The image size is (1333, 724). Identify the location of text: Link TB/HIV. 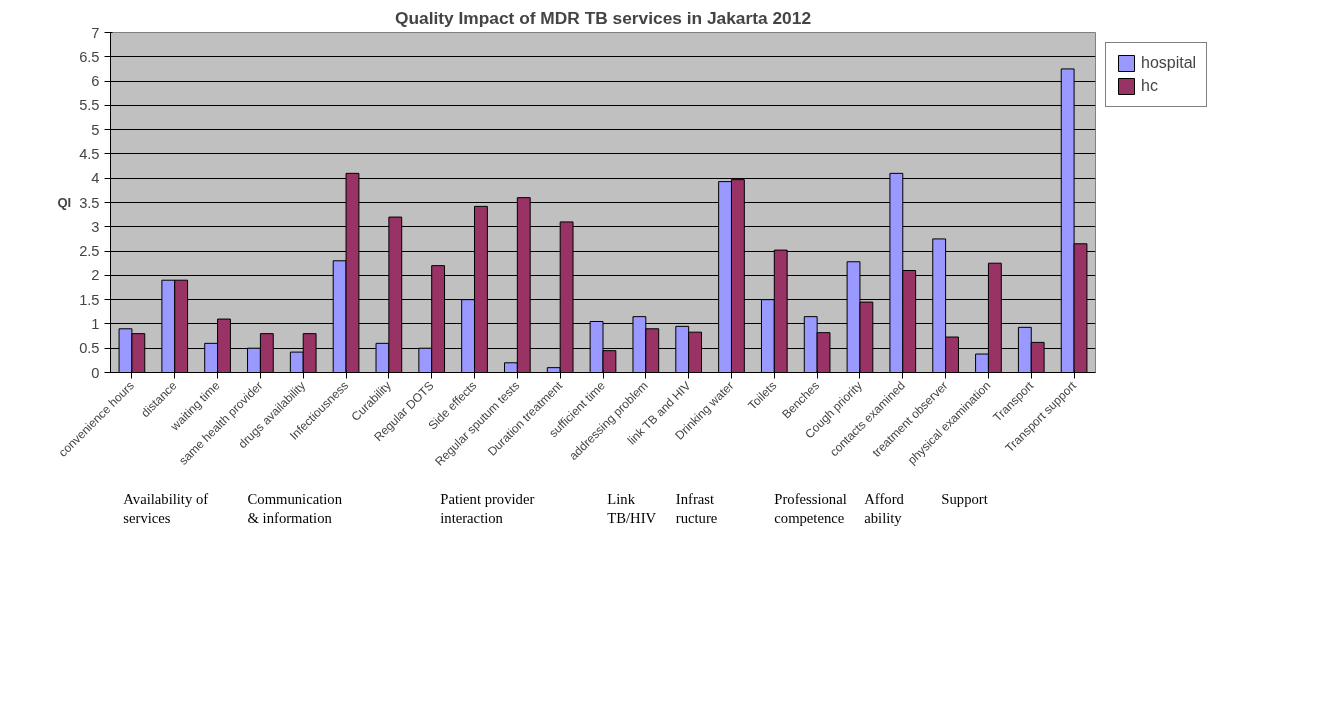
(632, 508).